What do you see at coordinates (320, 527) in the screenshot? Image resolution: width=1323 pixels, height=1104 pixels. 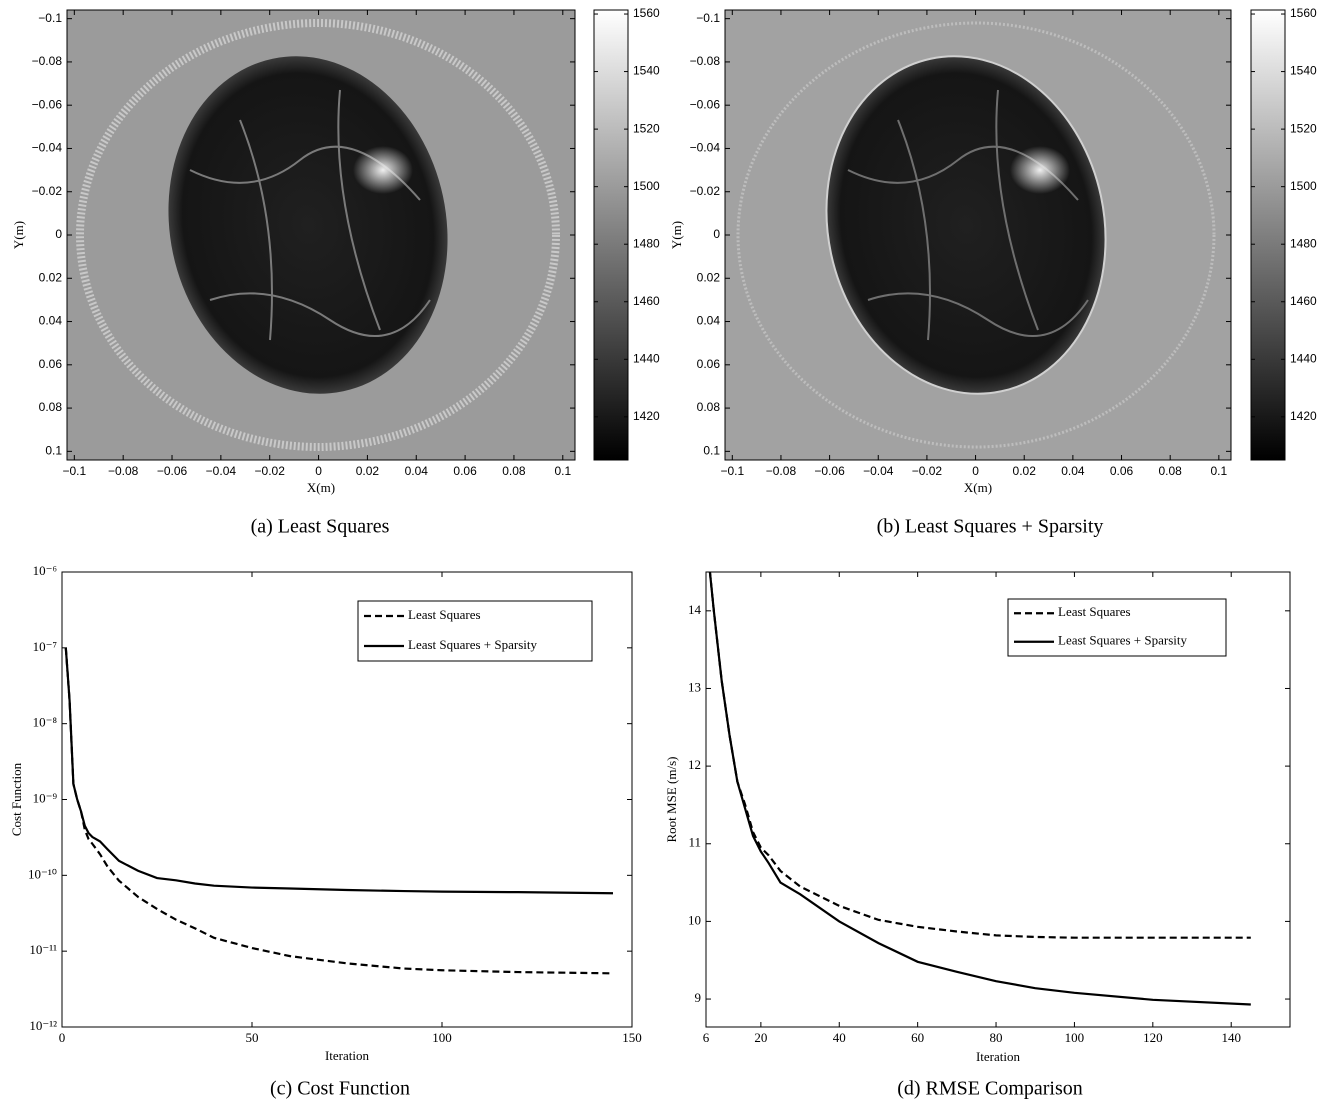 I see `caption: (a) Least Squares` at bounding box center [320, 527].